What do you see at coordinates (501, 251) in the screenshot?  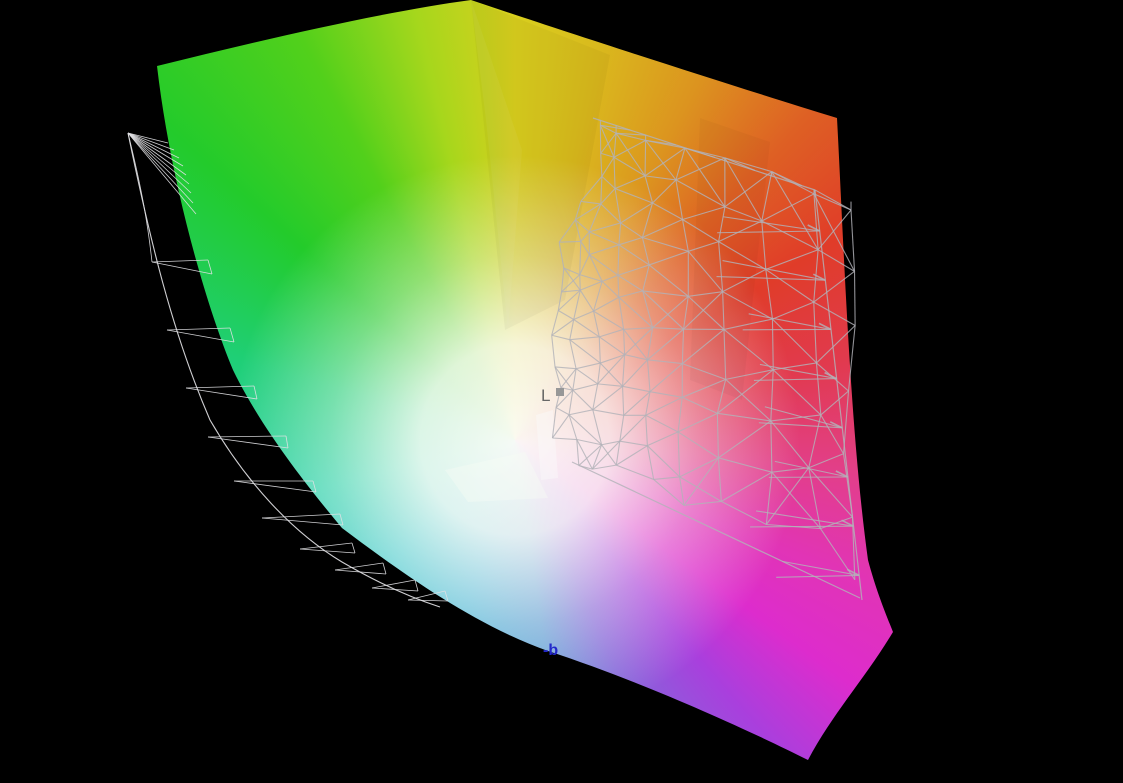 I see `gamut-facets` at bounding box center [501, 251].